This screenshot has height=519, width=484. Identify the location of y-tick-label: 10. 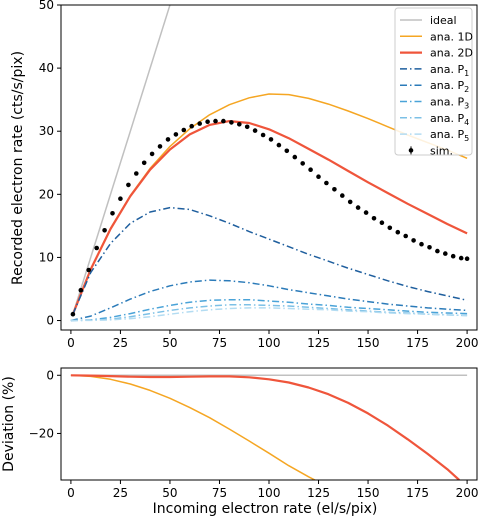
(46, 257).